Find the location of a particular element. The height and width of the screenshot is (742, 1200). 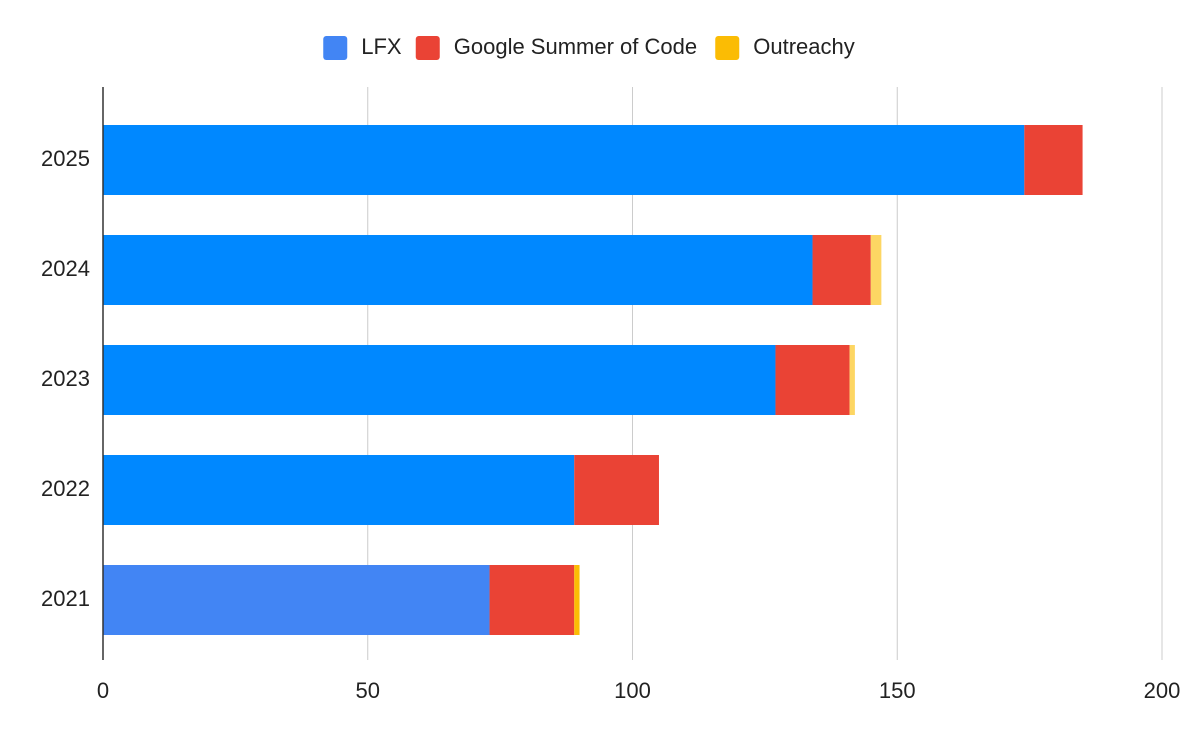

y-tick-label: 2024 is located at coordinates (65, 268).